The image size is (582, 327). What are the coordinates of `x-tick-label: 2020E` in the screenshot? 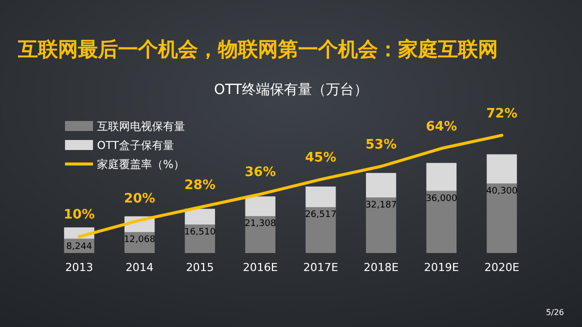 It's located at (502, 267).